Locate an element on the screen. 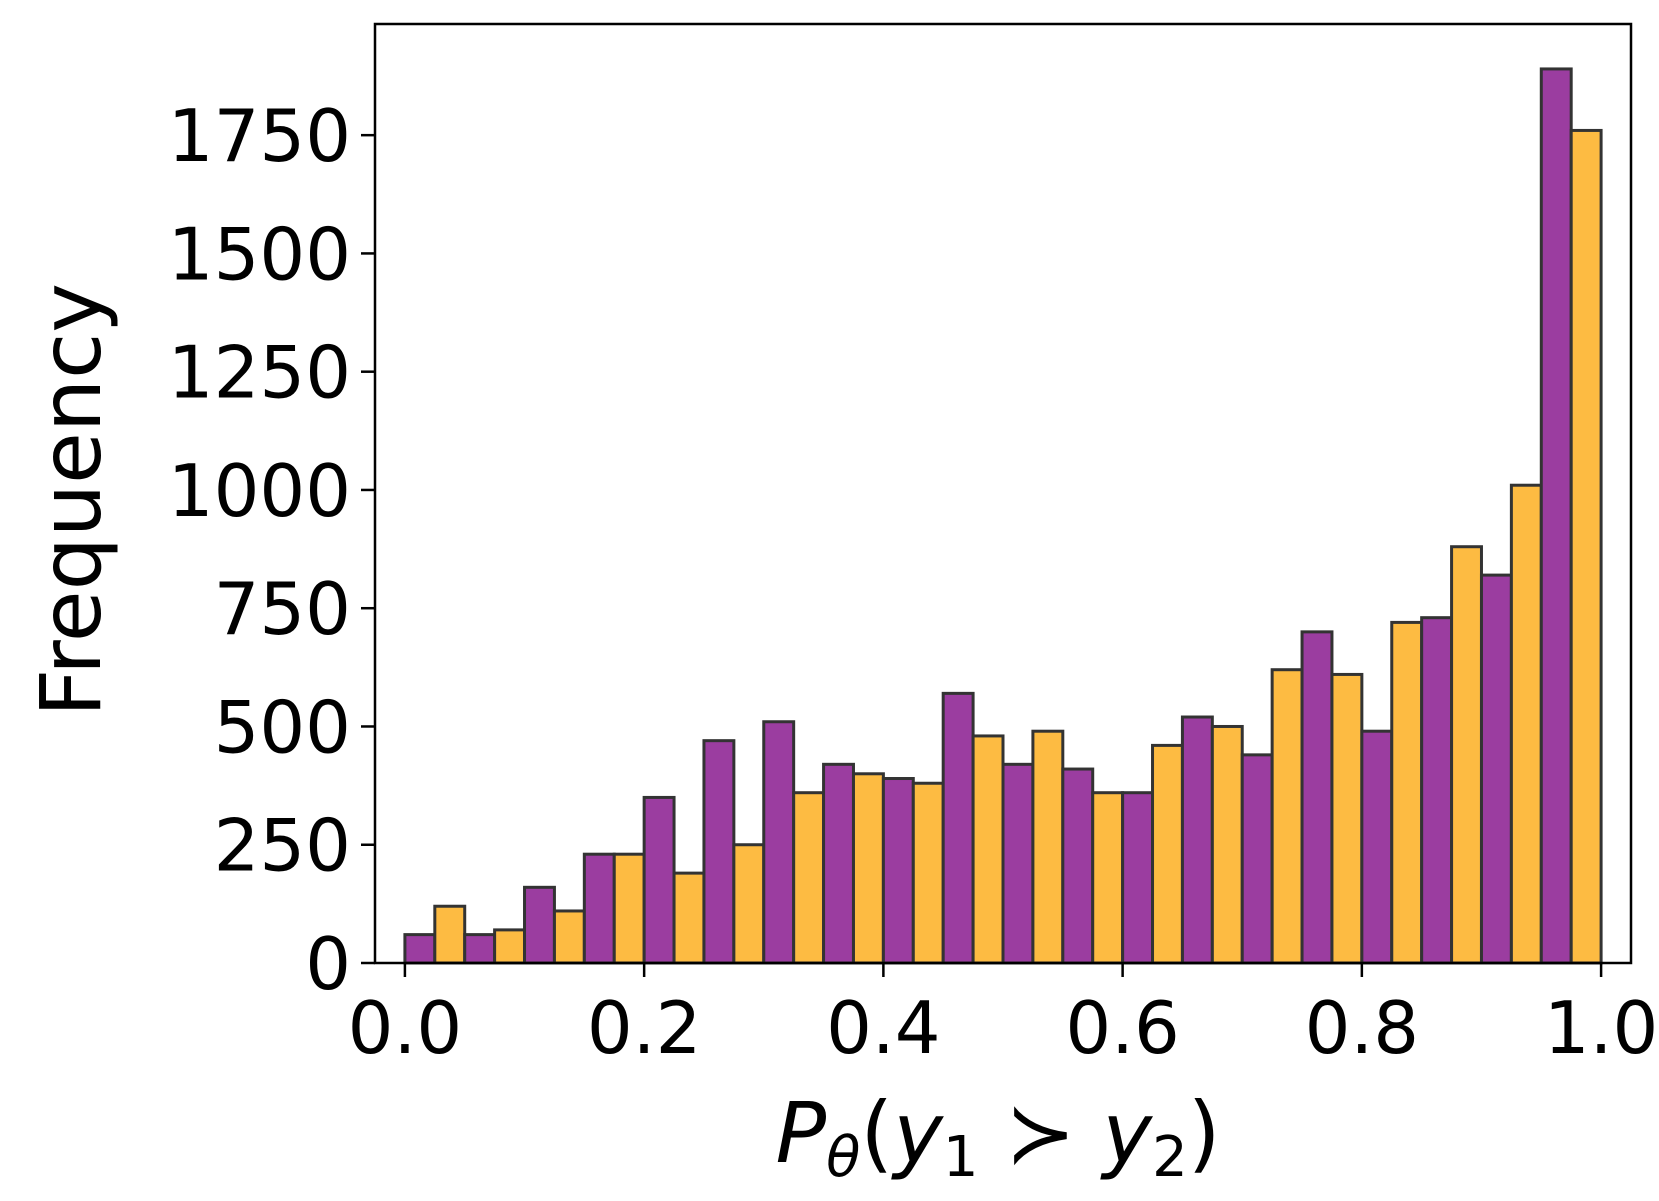 This screenshot has height=1201, width=1659. y-tick-label: 1750 is located at coordinates (259, 136).